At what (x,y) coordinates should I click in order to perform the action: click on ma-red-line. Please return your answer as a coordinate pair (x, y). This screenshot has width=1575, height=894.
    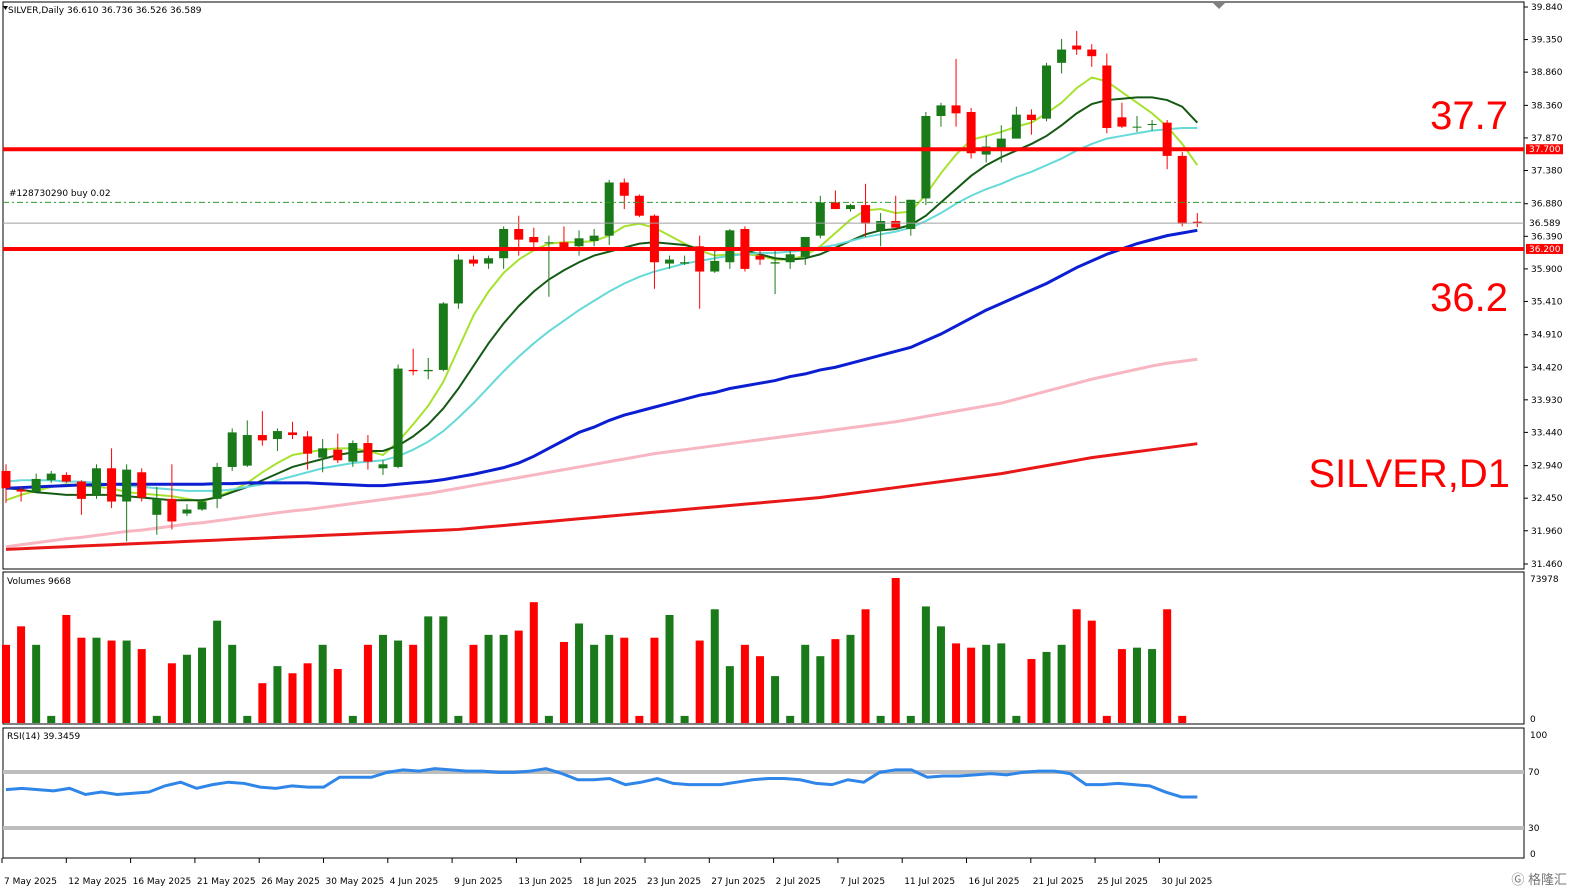
    Looking at the image, I should click on (601, 496).